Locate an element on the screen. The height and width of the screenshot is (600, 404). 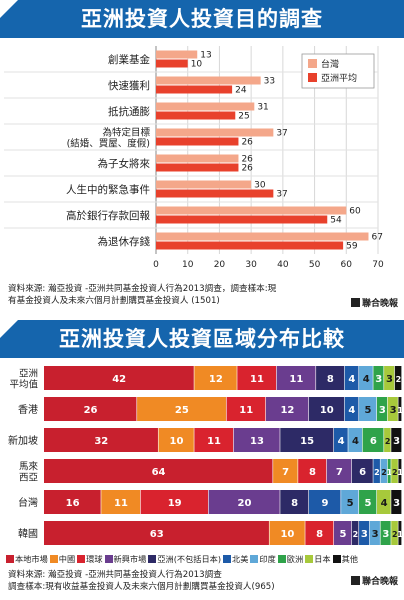
x-tick-label: 60 is located at coordinates (347, 265).